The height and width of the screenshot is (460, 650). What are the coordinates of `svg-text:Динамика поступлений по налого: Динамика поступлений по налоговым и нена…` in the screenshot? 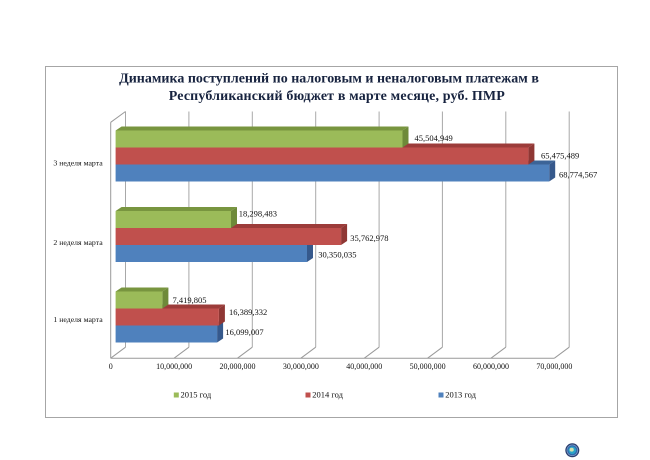 It's located at (329, 79).